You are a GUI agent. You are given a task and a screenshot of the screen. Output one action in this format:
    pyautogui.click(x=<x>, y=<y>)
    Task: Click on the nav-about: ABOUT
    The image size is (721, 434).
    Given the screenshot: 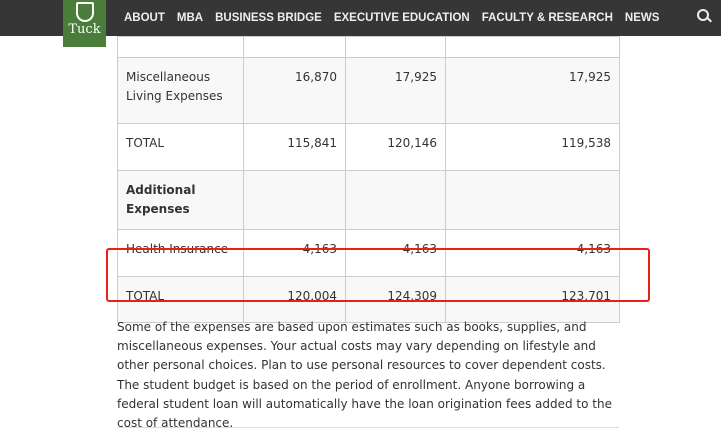 What is the action you would take?
    pyautogui.click(x=144, y=18)
    